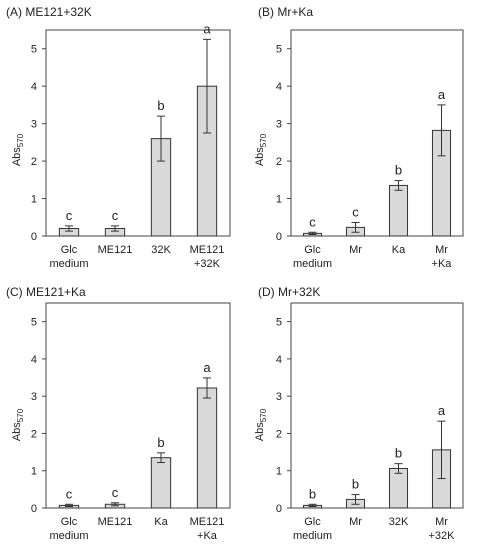 This screenshot has height=550, width=478. Describe the element at coordinates (289, 292) in the screenshot. I see `panel-title: (D) Mr+32K` at that location.